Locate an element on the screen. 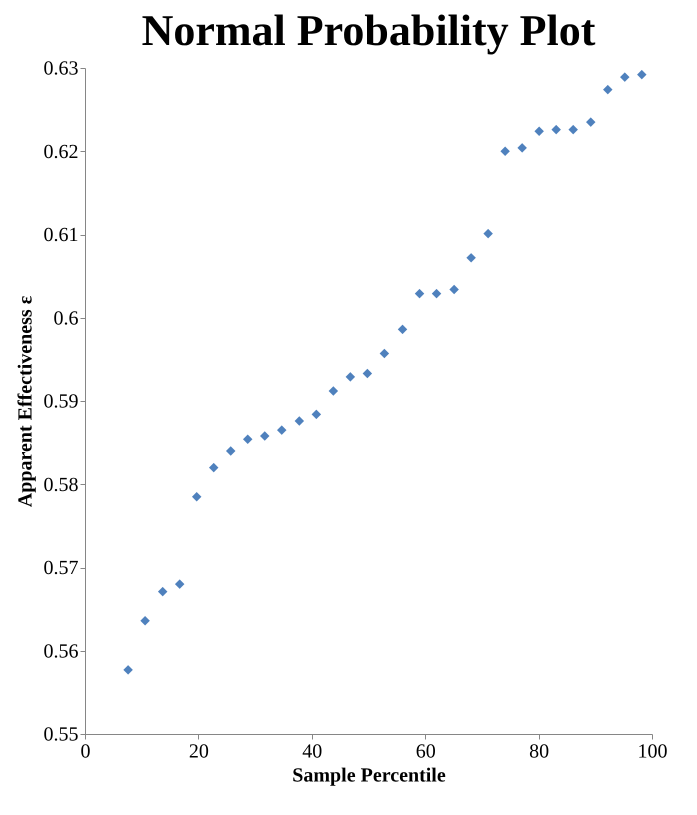 The width and height of the screenshot is (697, 815). y-tick-label: 0.62 is located at coordinates (61, 151).